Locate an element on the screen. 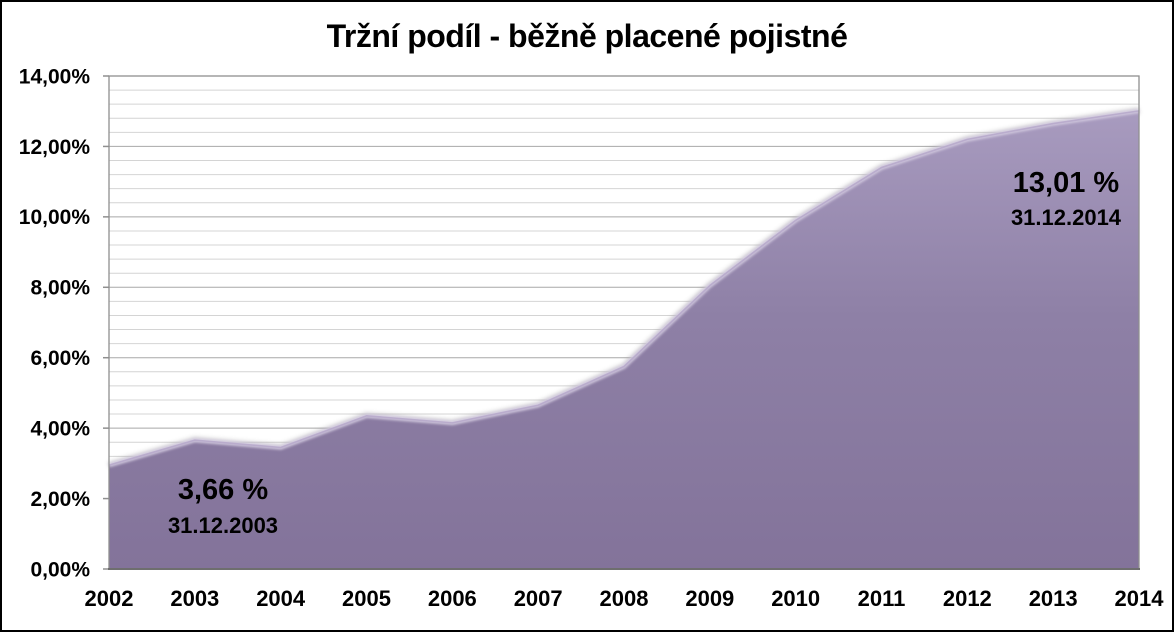 This screenshot has width=1174, height=632. annotation-value: 13,01 % is located at coordinates (1066, 183).